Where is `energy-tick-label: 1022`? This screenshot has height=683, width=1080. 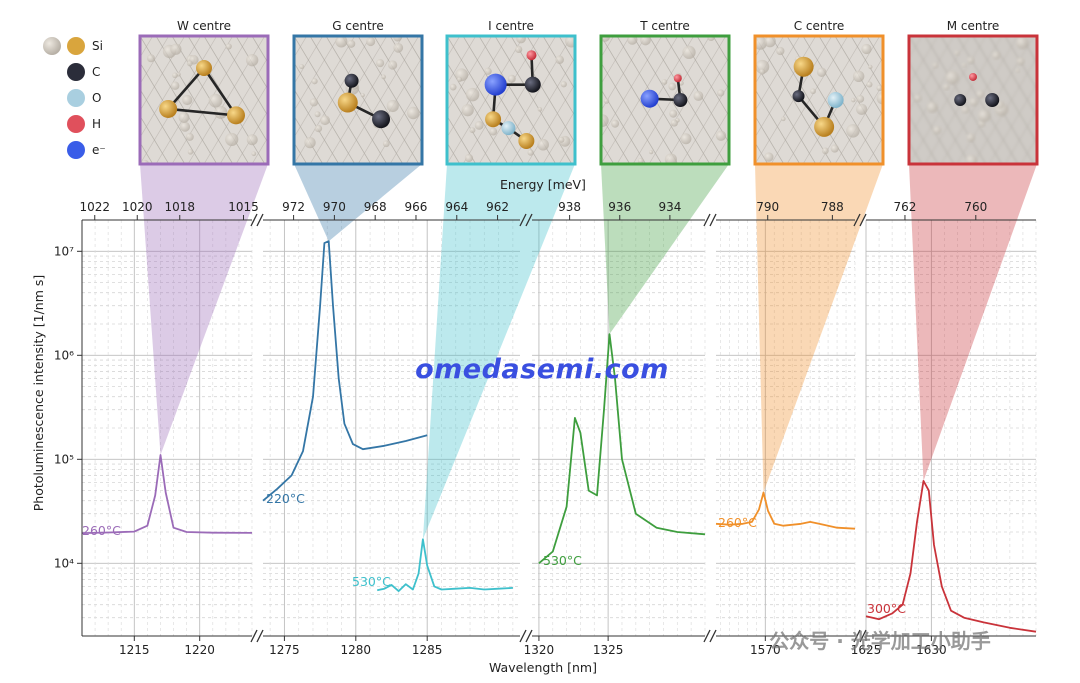 energy-tick-label: 1022 is located at coordinates (94, 207).